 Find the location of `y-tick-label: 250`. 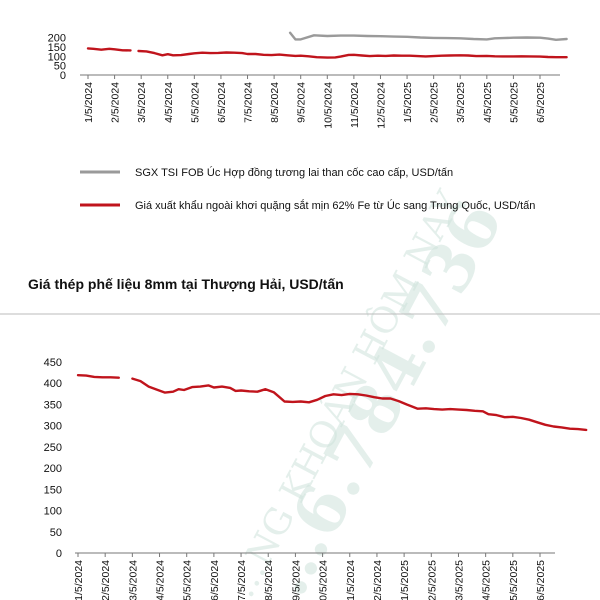

y-tick-label: 250 is located at coordinates (53, 448).